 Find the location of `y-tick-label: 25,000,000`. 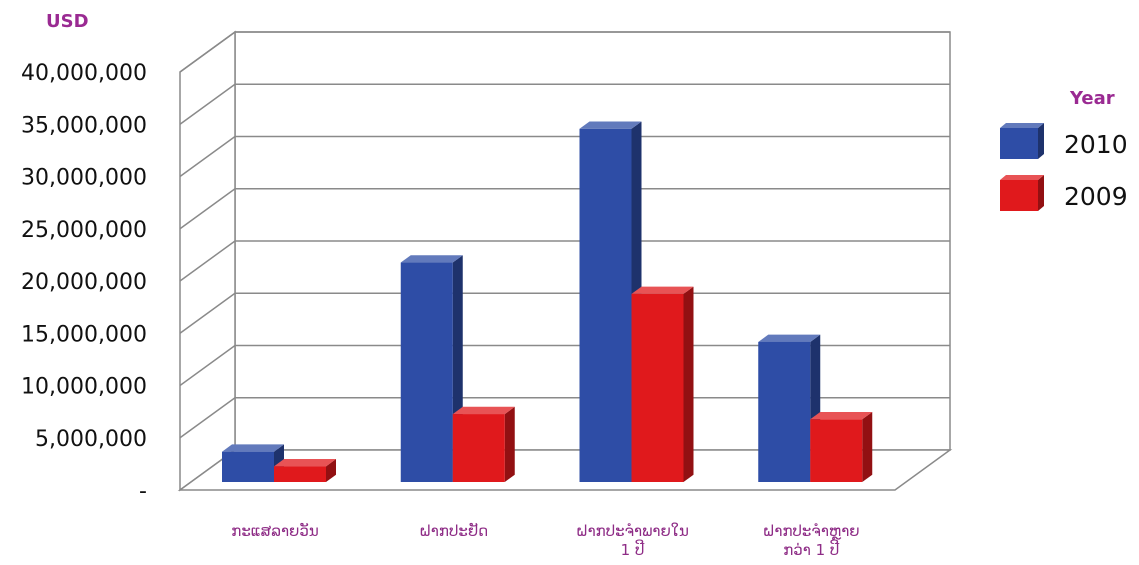

y-tick-label: 25,000,000 is located at coordinates (84, 230).